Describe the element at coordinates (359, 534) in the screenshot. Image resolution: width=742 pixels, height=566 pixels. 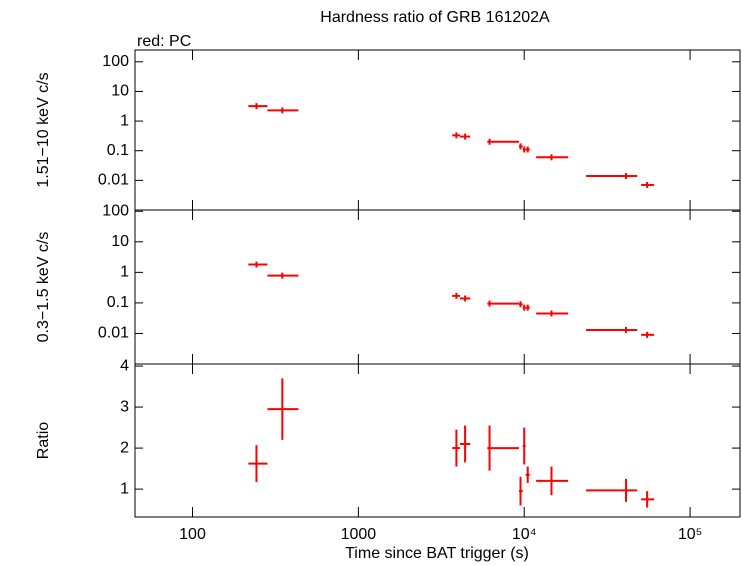
I see `x-tick-label: 1000` at that location.